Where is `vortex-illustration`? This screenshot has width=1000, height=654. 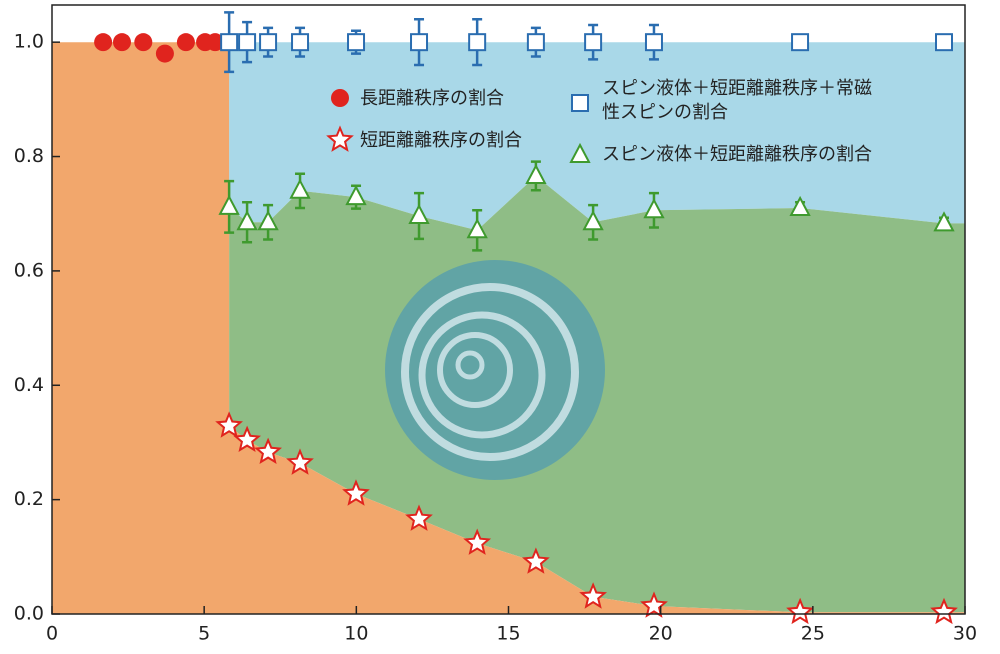
vortex-illustration is located at coordinates (495, 370).